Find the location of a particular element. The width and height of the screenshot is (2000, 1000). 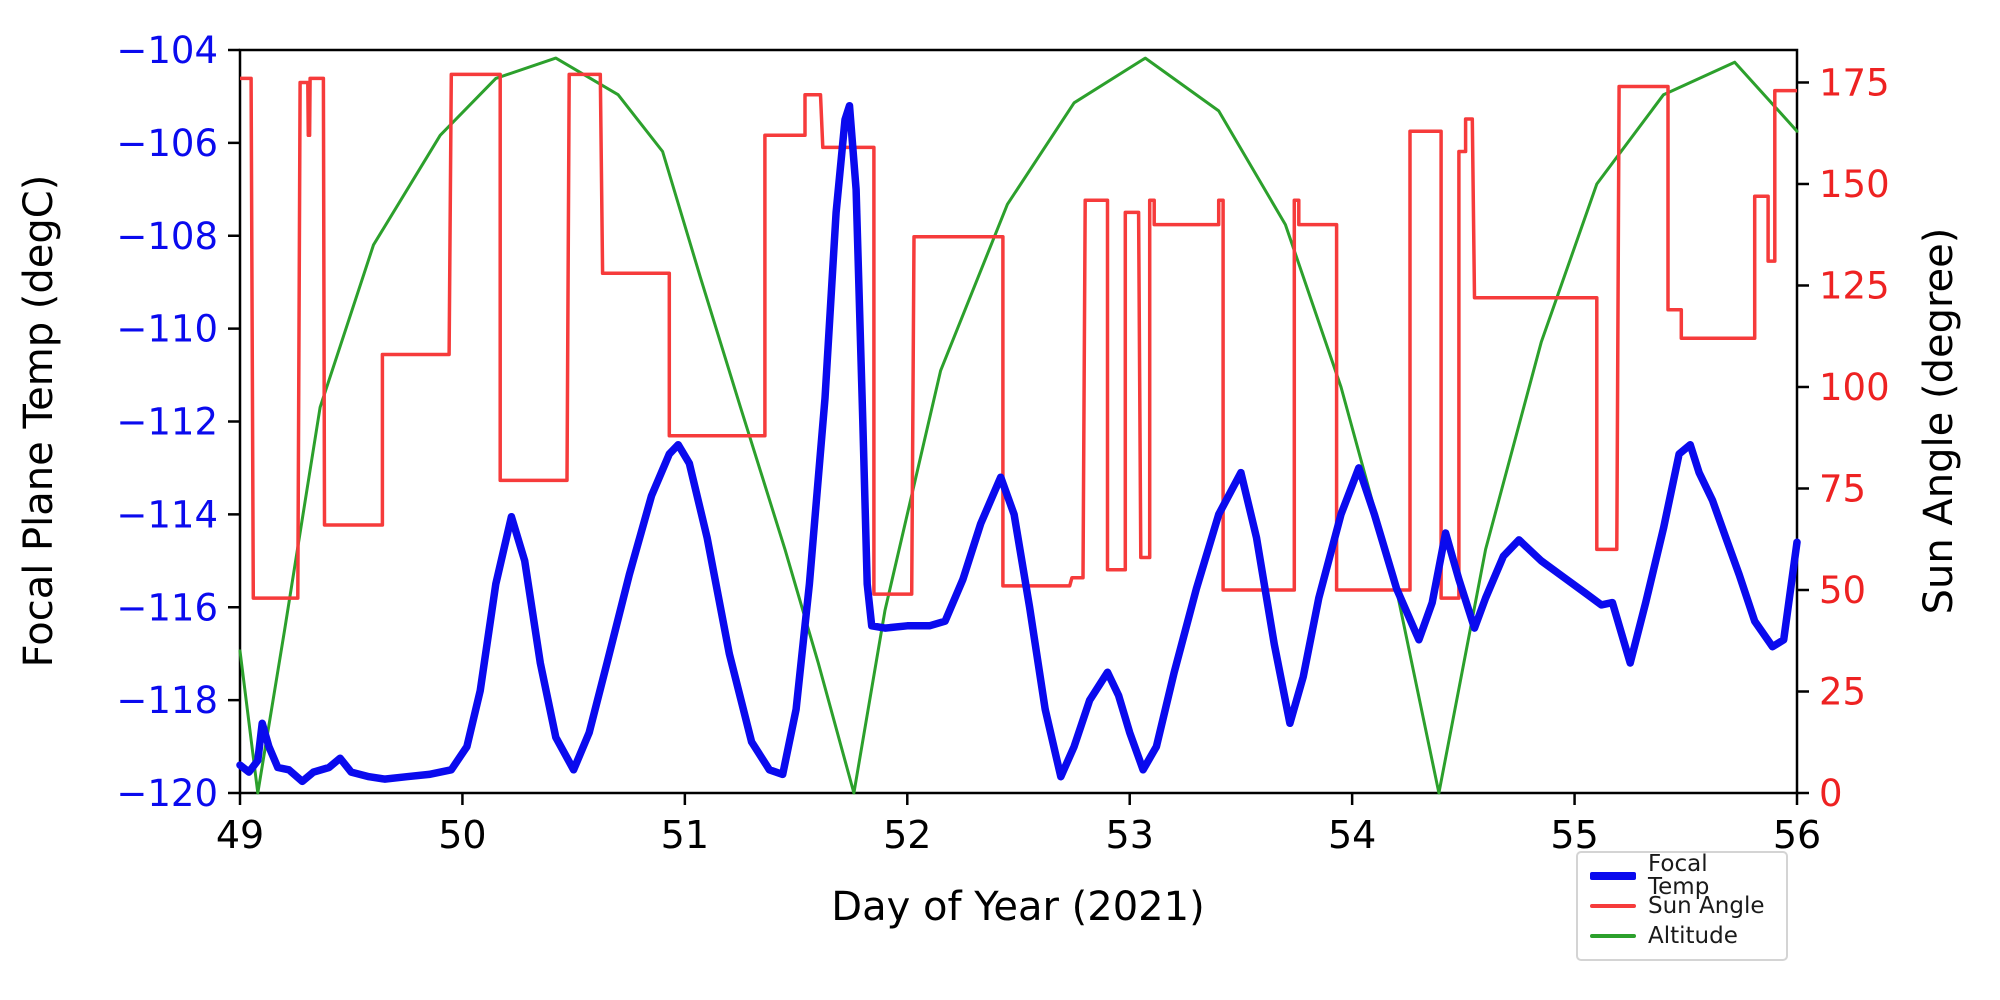

legend-item-focal-temp: Focal Temp is located at coordinates (1683, 876).